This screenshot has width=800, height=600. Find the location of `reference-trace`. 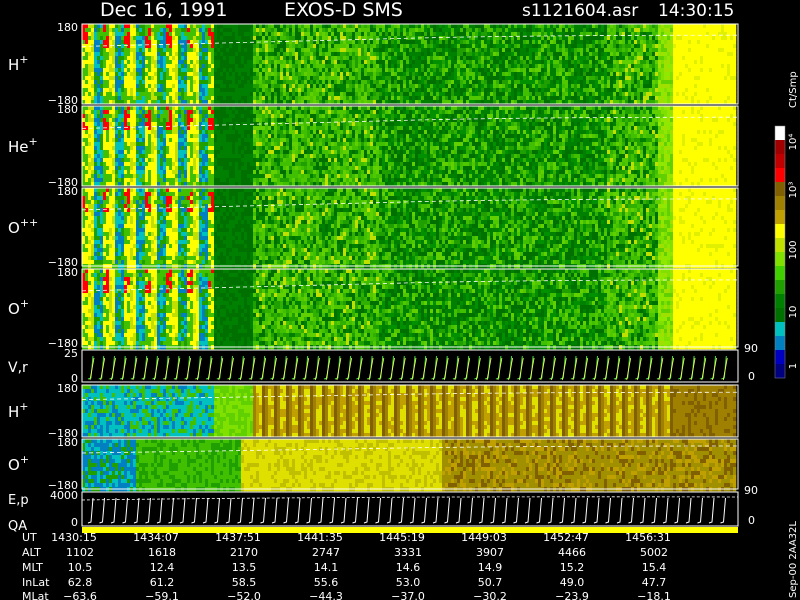

reference-trace is located at coordinates (410, 40).